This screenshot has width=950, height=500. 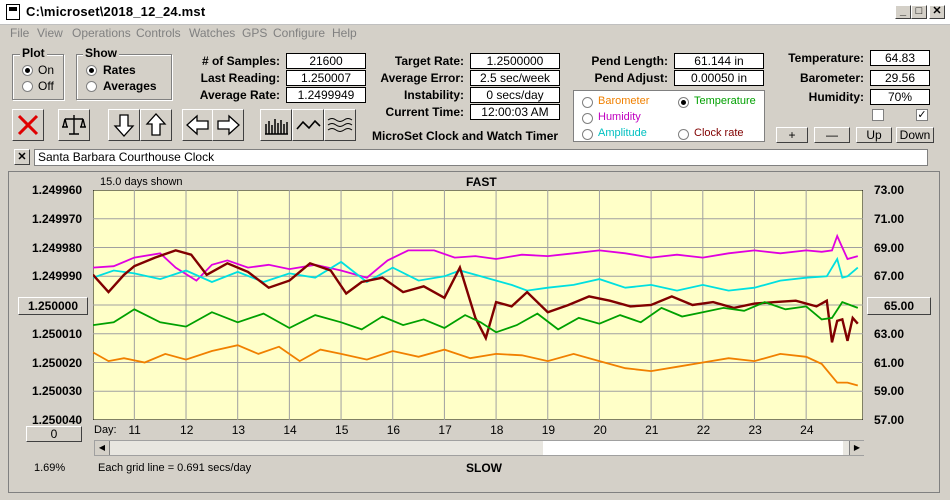 What do you see at coordinates (937, 12) in the screenshot?
I see `close-window-button: ✕` at bounding box center [937, 12].